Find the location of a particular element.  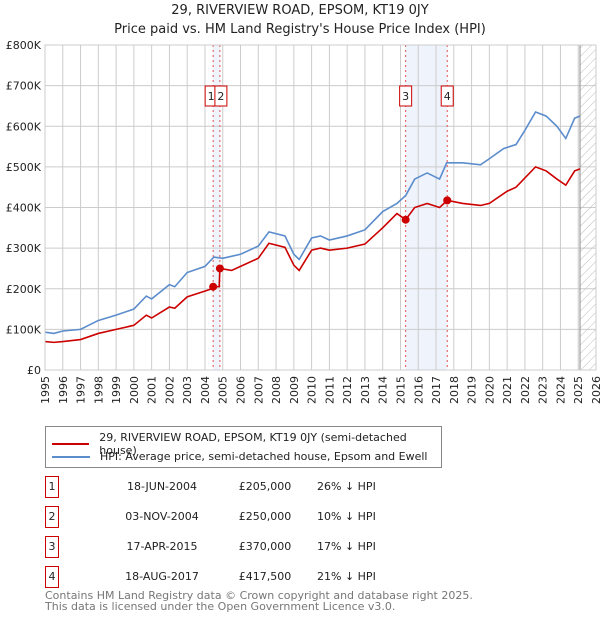

sale-date: 18-AUG-2017 is located at coordinates (162, 576).